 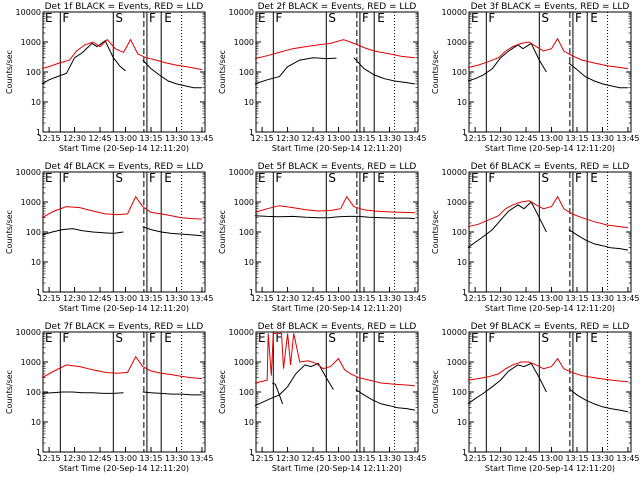 I want to click on panel-title: Det 6f BLACK = Events, RED = LLD, so click(x=550, y=167).